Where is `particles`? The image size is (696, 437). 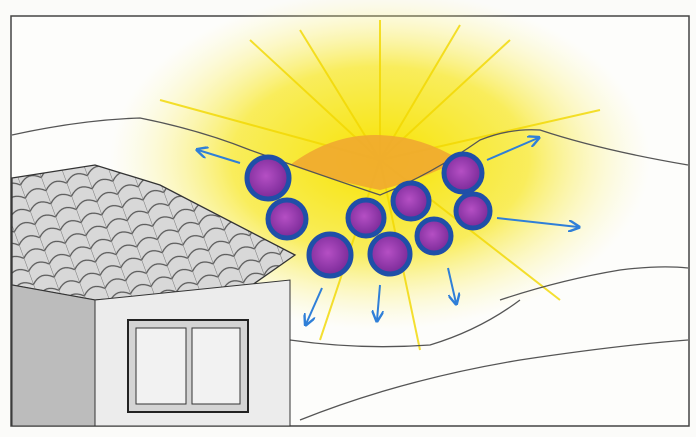 particles is located at coordinates (368, 215).